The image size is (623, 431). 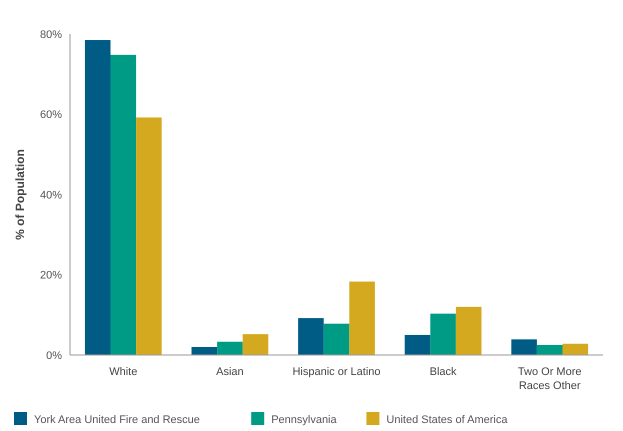 I want to click on x-tick-label: White, so click(x=123, y=372).